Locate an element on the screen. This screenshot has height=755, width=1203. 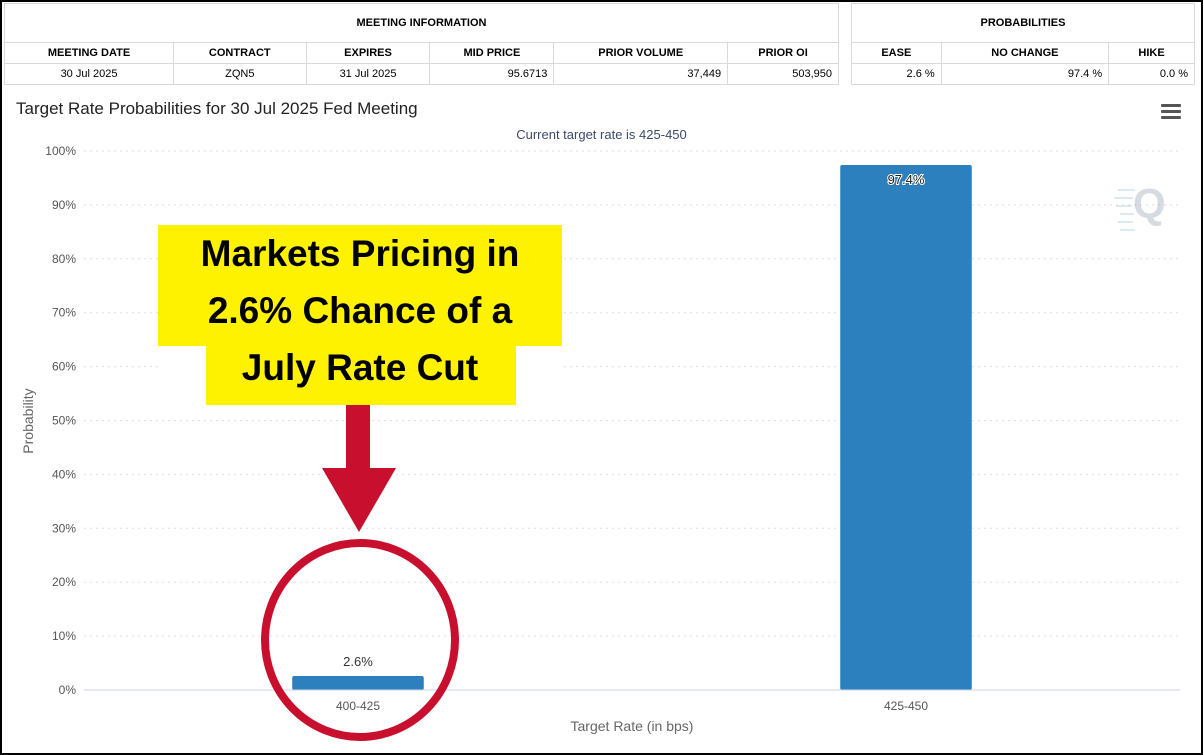
prior-oi-value: 503,950 is located at coordinates (783, 74).